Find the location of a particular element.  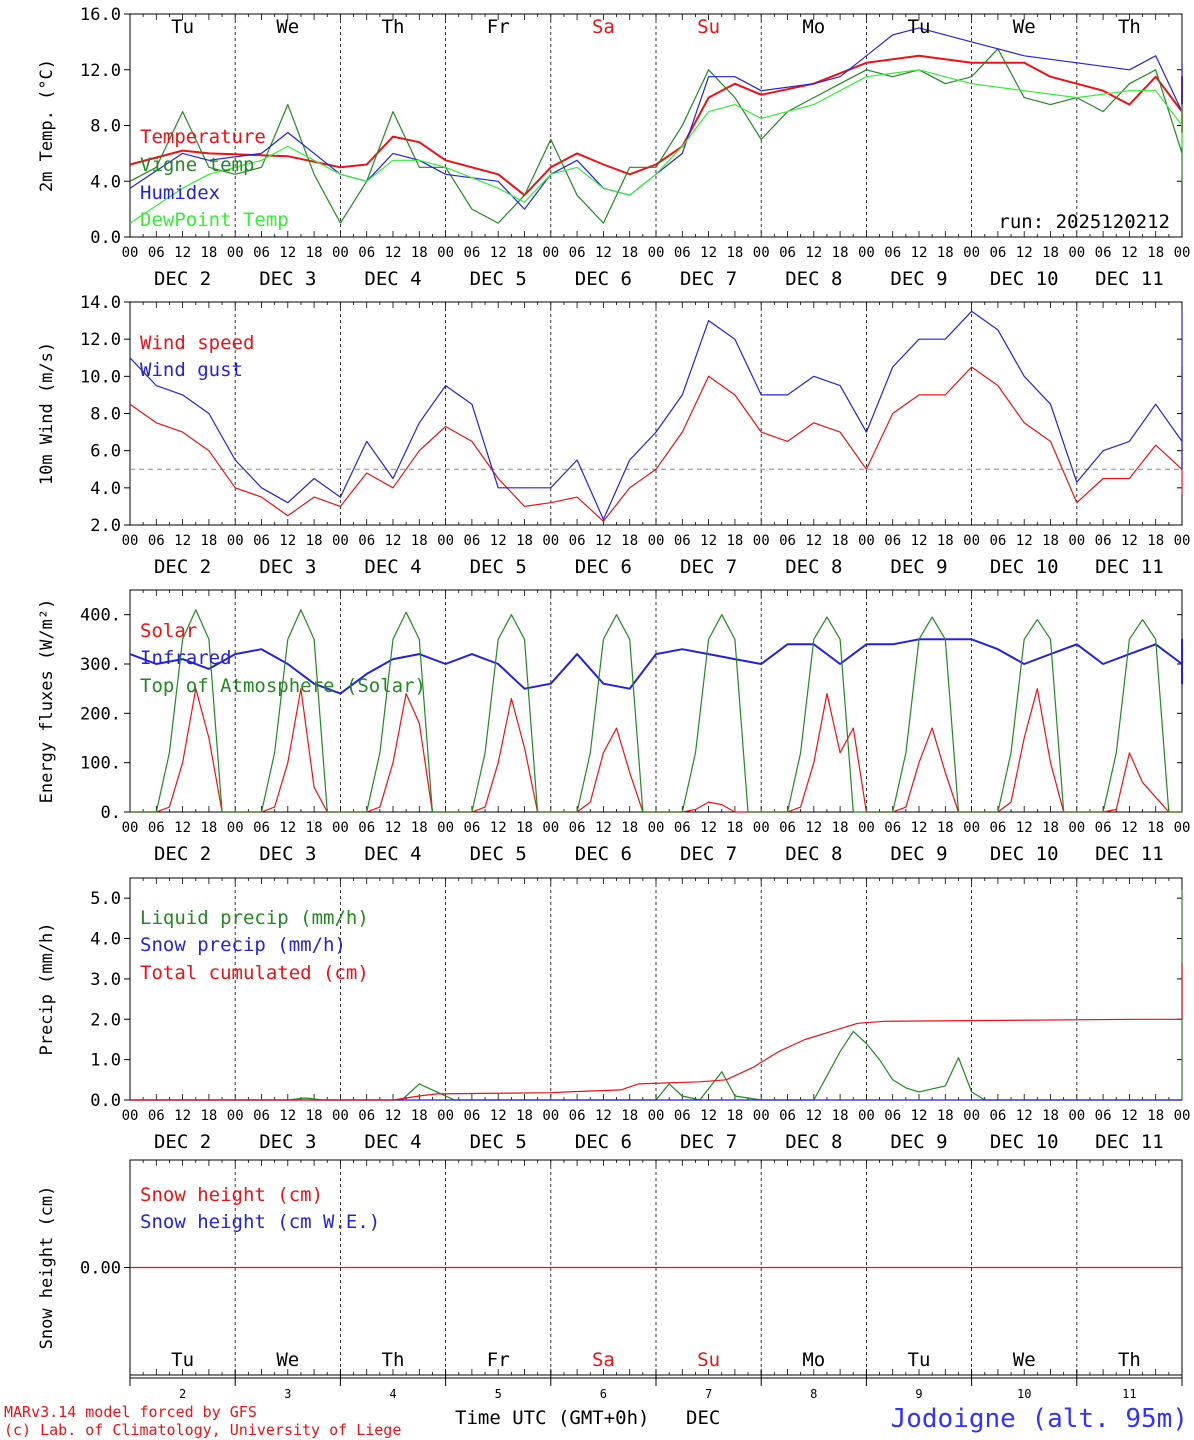

day-number-label: 6 is located at coordinates (603, 1394).